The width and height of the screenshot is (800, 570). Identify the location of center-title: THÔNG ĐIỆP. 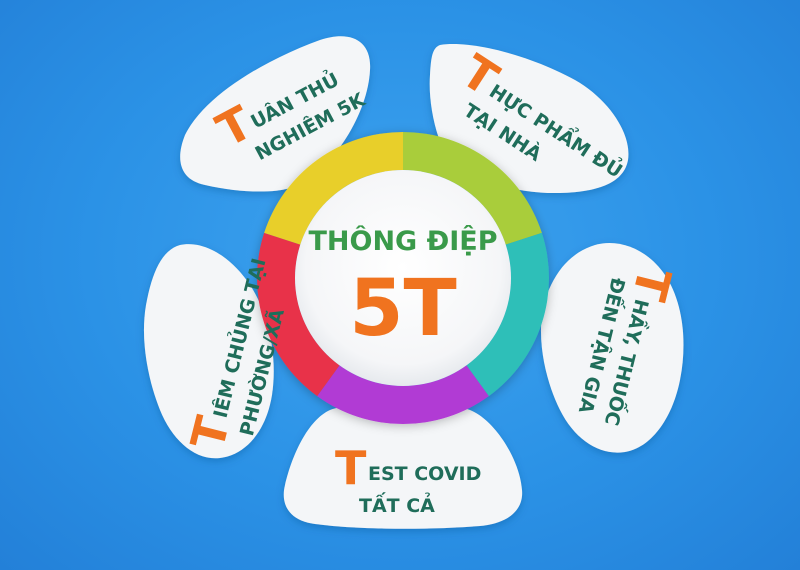
(402, 241).